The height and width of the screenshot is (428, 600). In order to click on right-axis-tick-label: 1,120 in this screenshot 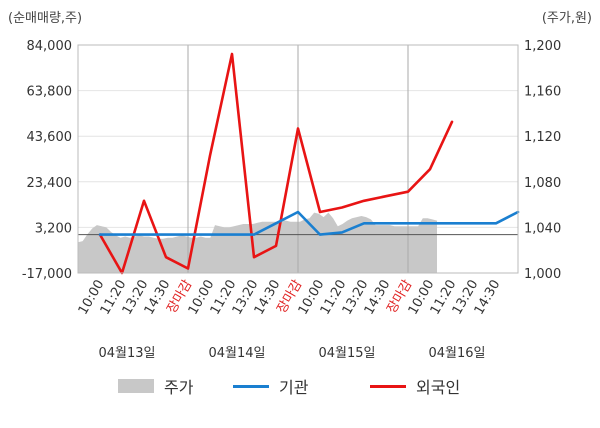, I will do `click(542, 137)`.